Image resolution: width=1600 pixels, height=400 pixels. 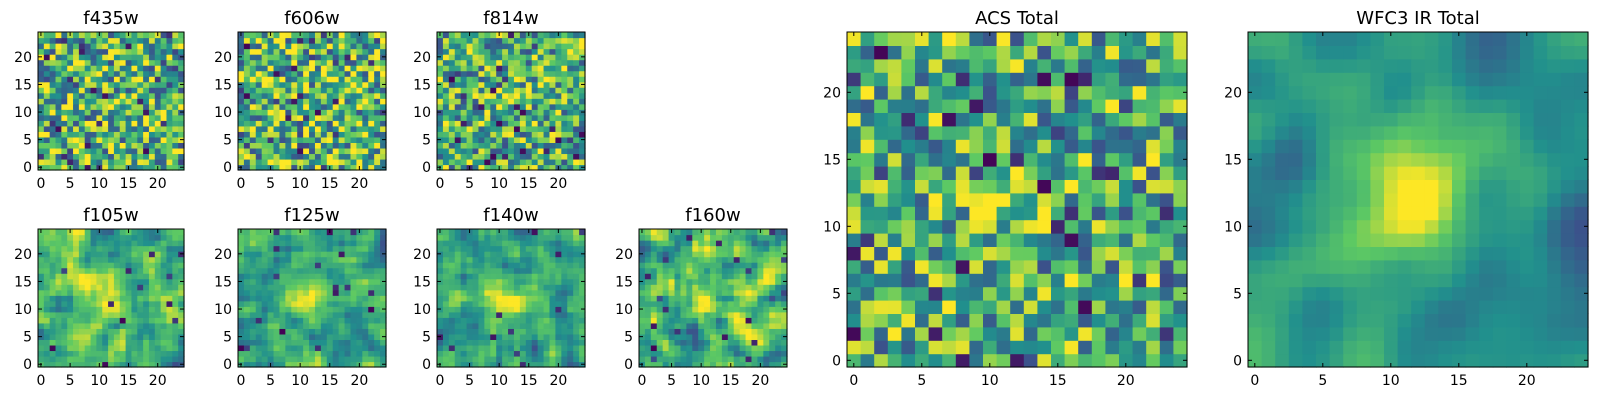 What do you see at coordinates (624, 282) in the screenshot?
I see `y-tick-label: 15` at bounding box center [624, 282].